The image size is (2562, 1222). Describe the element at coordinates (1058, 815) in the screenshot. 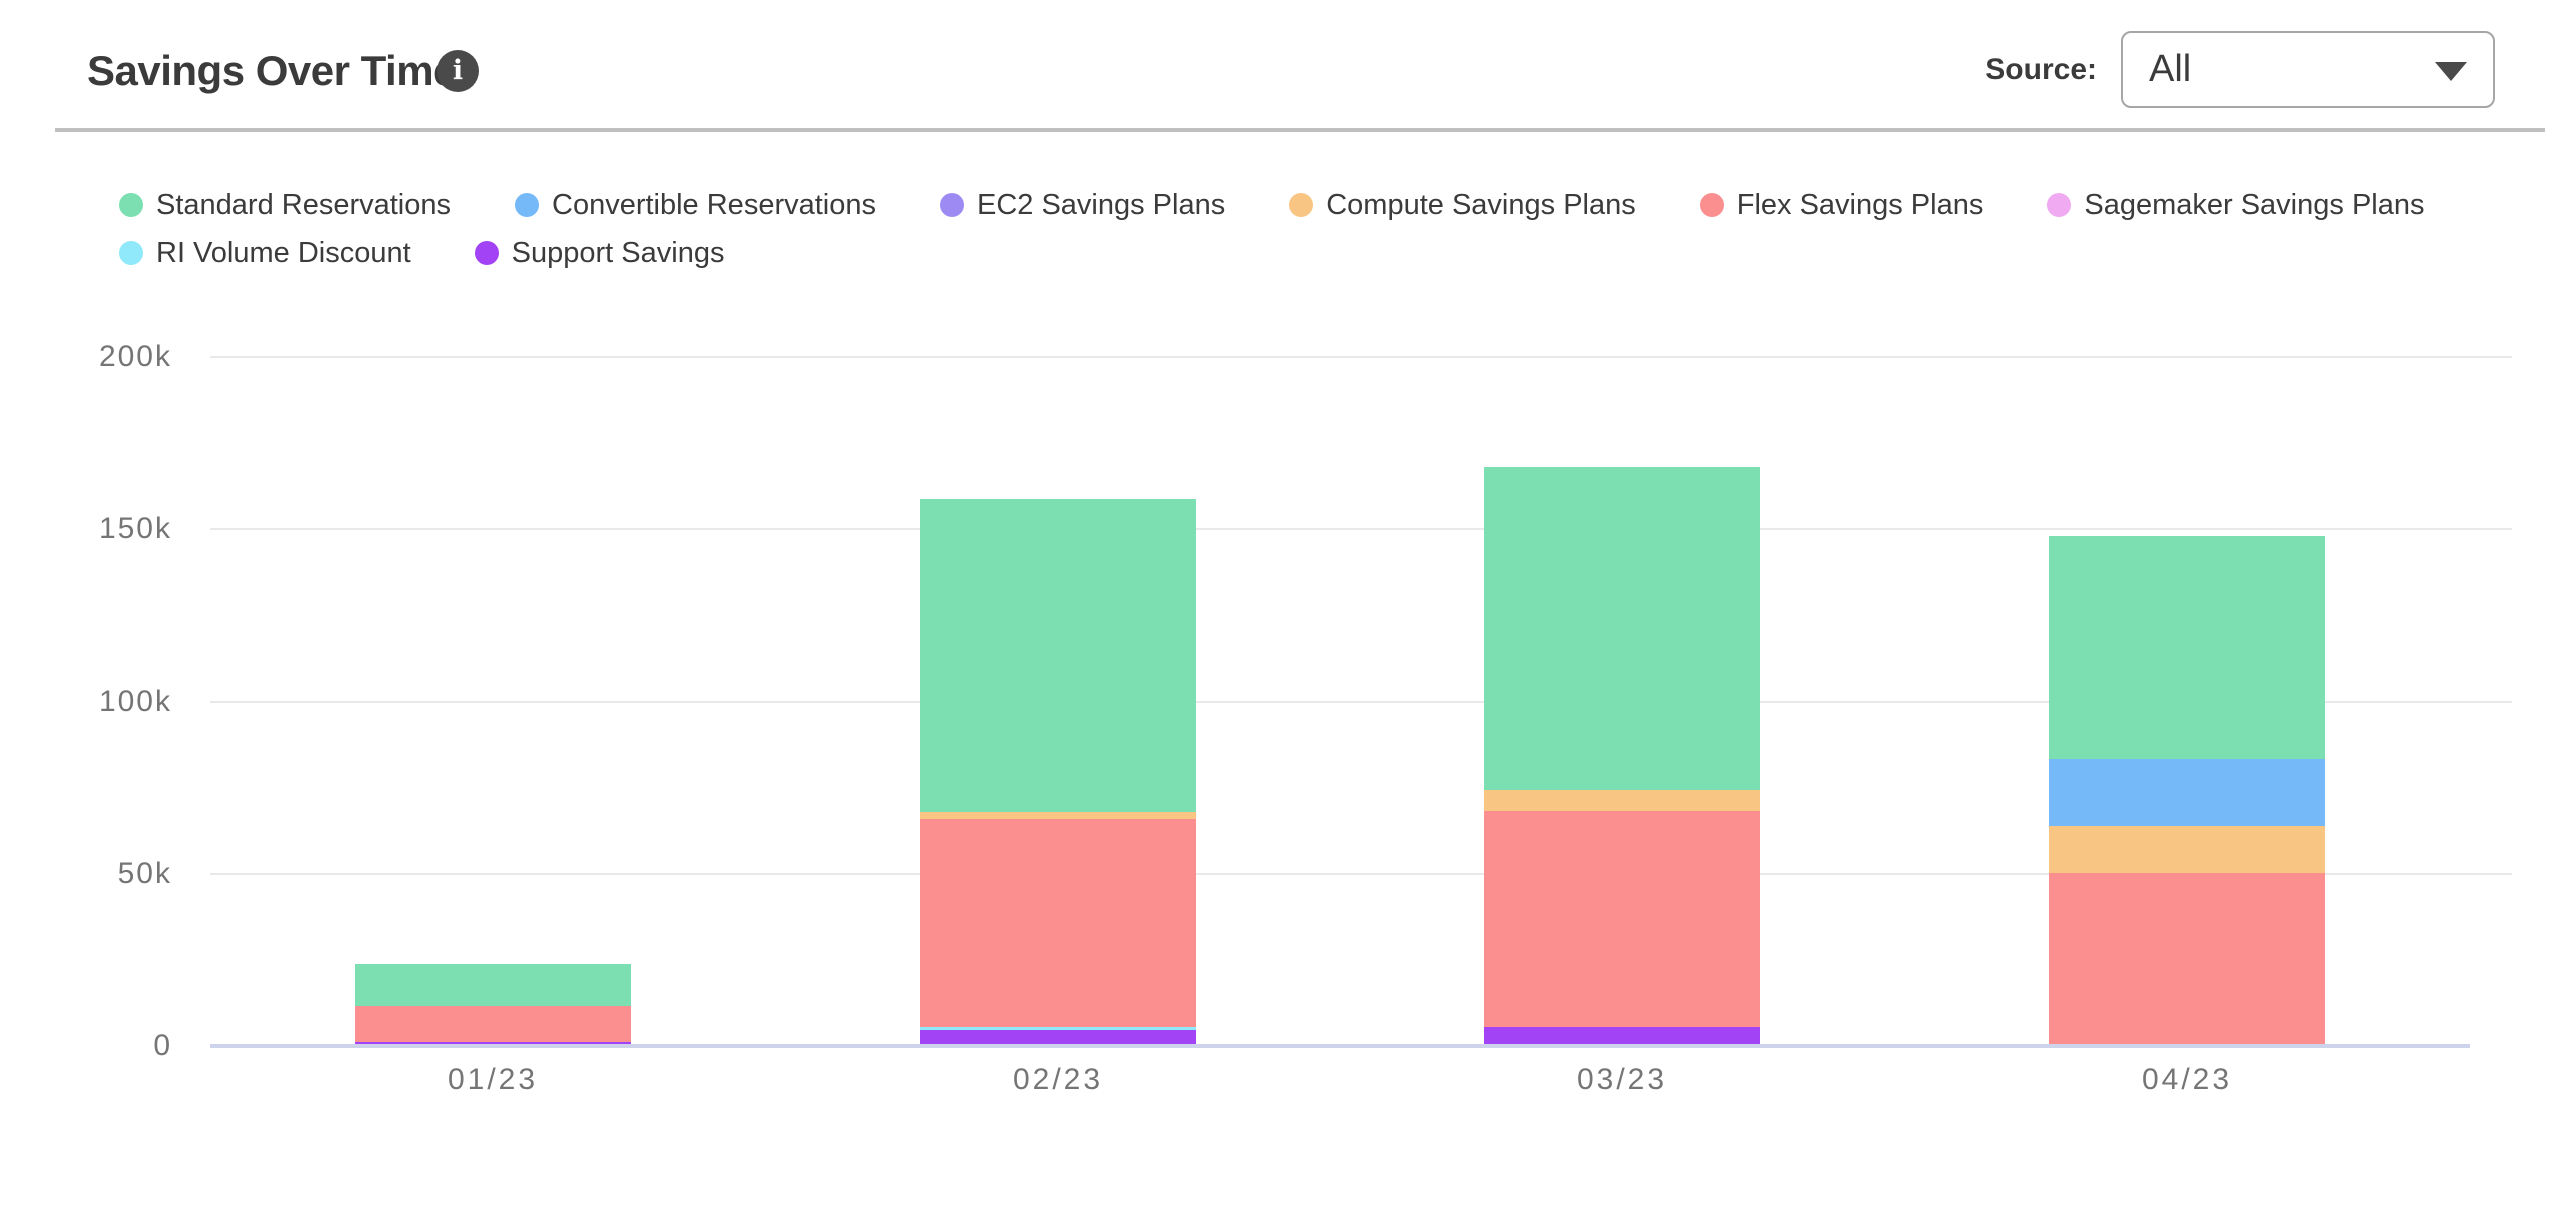

I see `bar-segment-02-23-compute-savings-plans` at that location.